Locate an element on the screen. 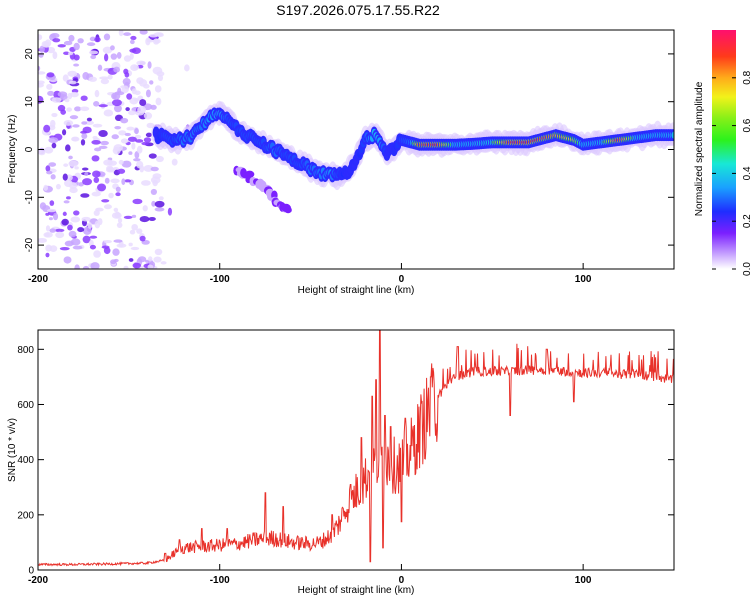 This screenshot has width=750, height=600. snr-x-label: Height of straight line (km) is located at coordinates (356, 590).